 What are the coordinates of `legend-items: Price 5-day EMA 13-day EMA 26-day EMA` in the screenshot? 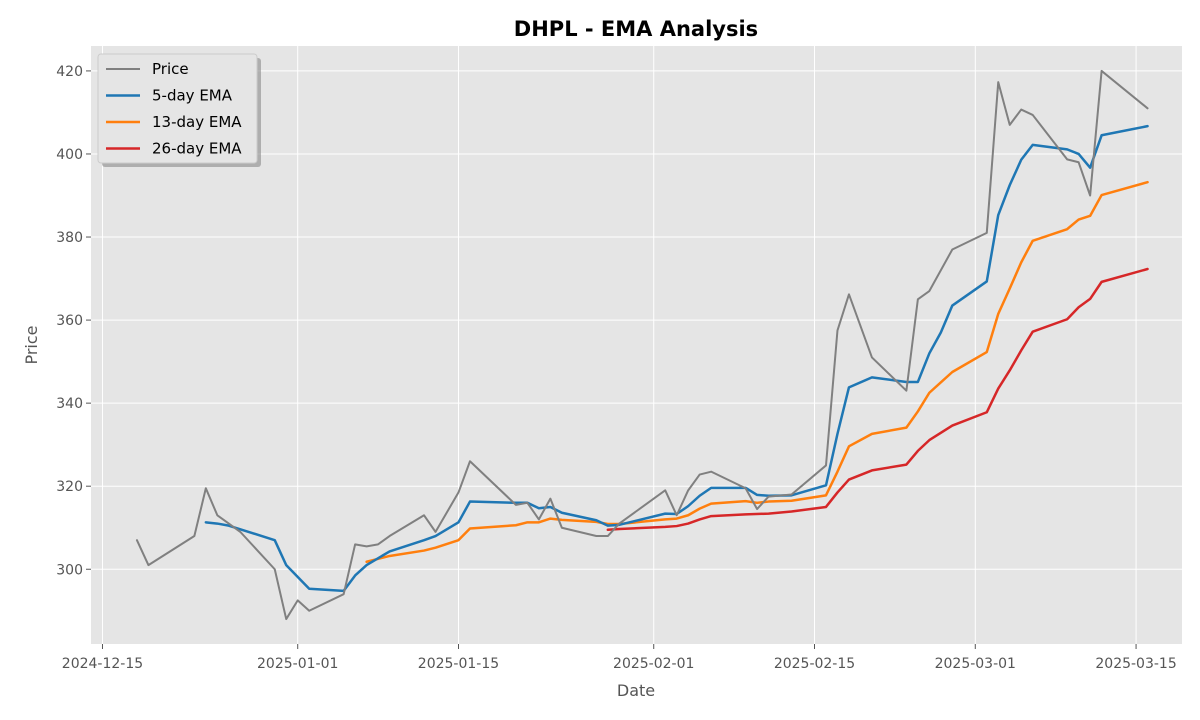 It's located at (174, 109).